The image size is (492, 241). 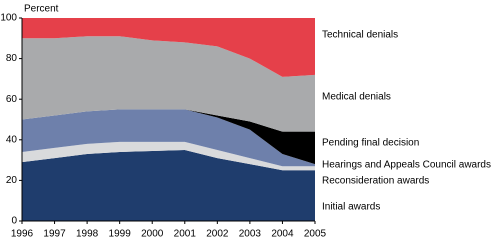 I want to click on y-axis-label: Percent, so click(x=41, y=9).